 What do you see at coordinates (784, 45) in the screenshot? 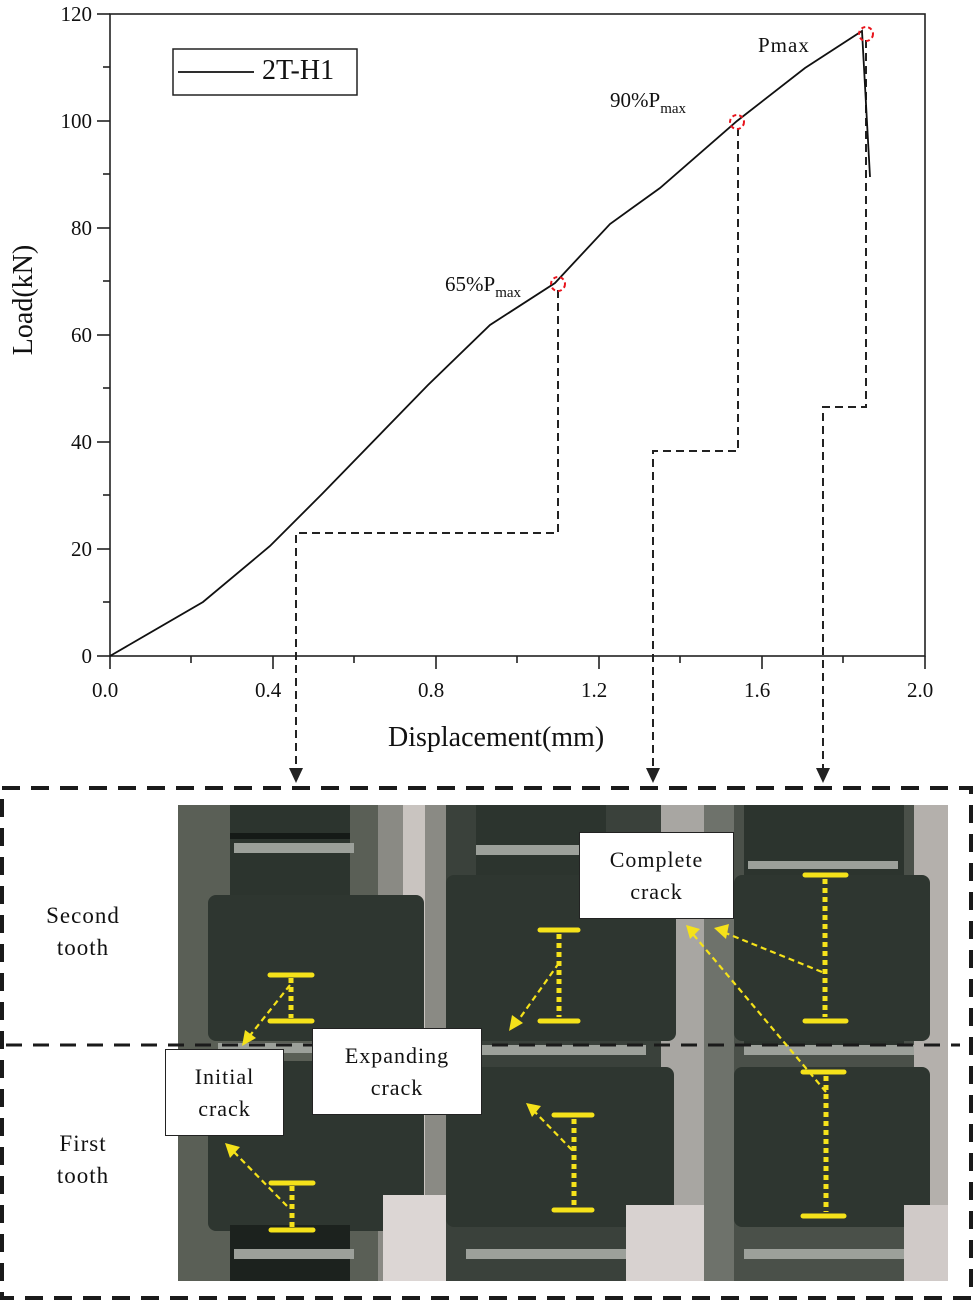
I see `annotation-pmax: Pmax` at bounding box center [784, 45].